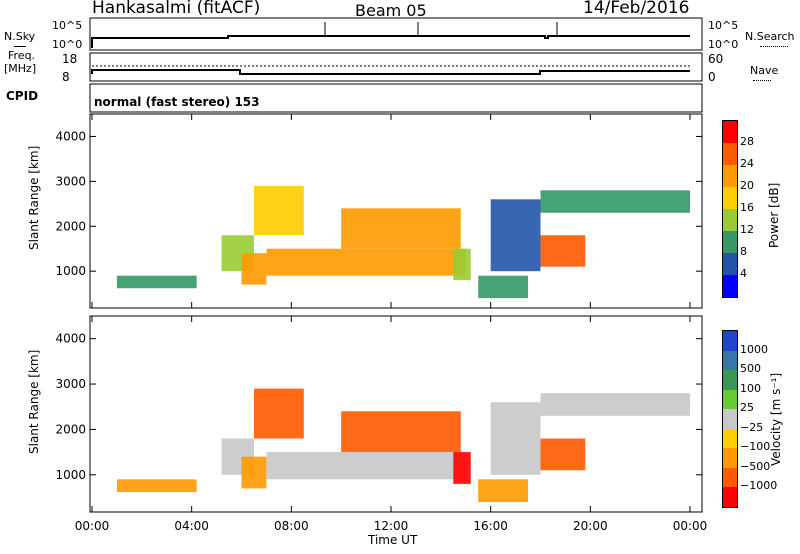  Describe the element at coordinates (34, 401) in the screenshot. I see `y-axis-label-velocity: Slant Range [km]` at that location.